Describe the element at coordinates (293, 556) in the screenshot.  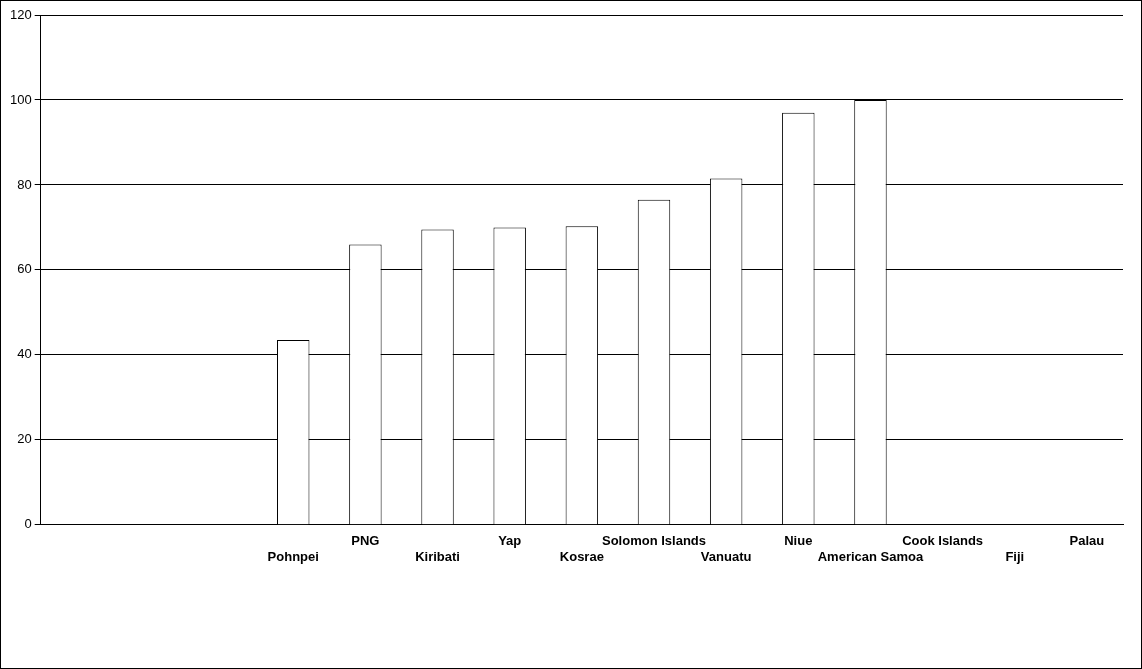
I see `x-tick-label: Pohnpei` at that location.